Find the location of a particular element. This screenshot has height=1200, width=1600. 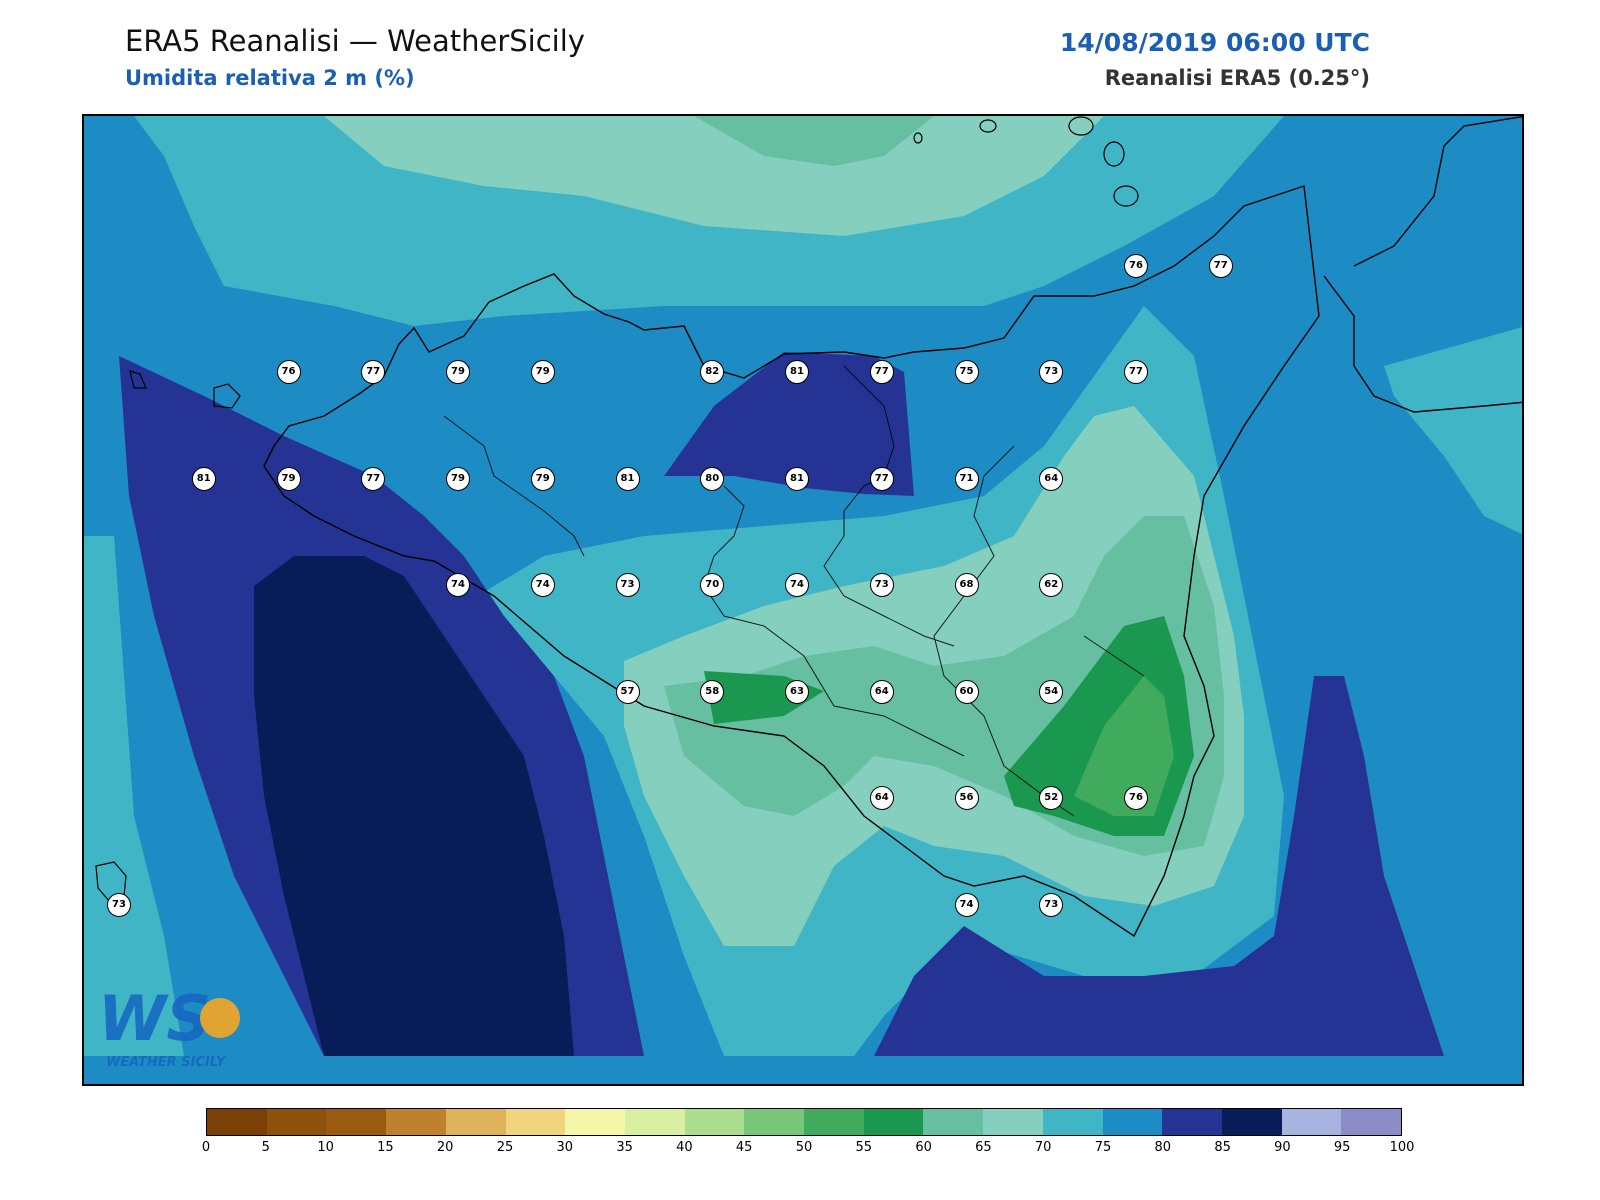

map-title: ERA5 Reanalisi — WeatherSicily is located at coordinates (355, 41).